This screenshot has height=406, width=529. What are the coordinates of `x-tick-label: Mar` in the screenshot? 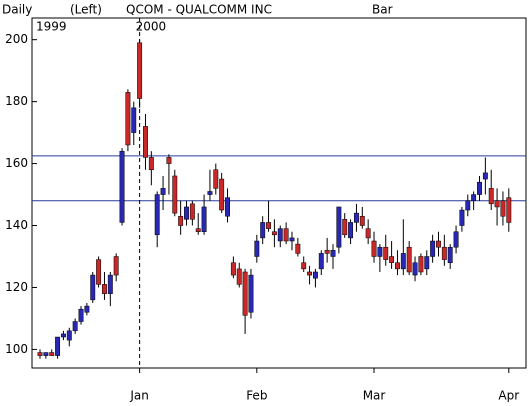 It's located at (374, 396).